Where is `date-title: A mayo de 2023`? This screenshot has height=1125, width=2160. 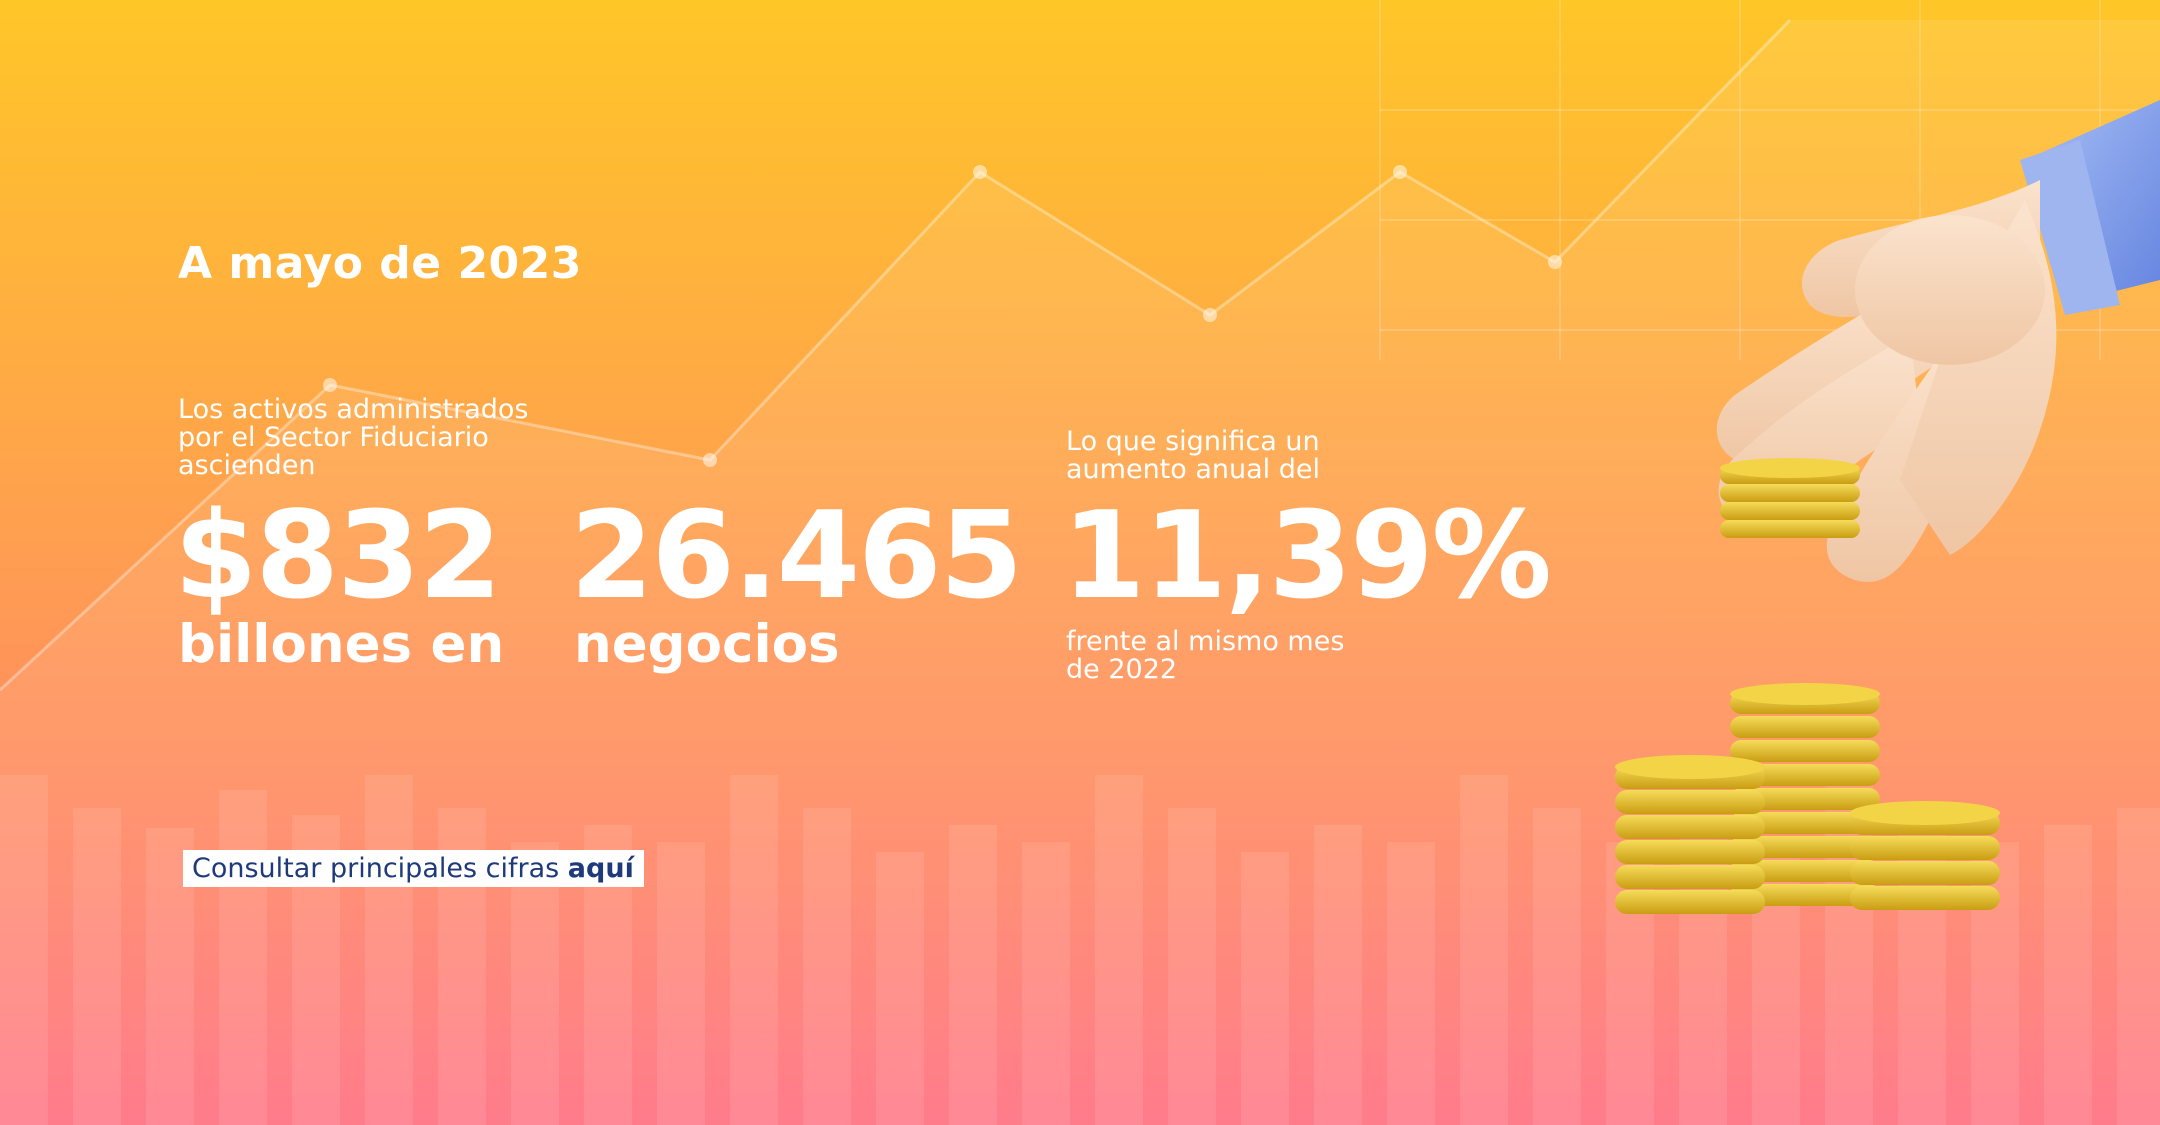
date-title: A mayo de 2023 is located at coordinates (380, 263).